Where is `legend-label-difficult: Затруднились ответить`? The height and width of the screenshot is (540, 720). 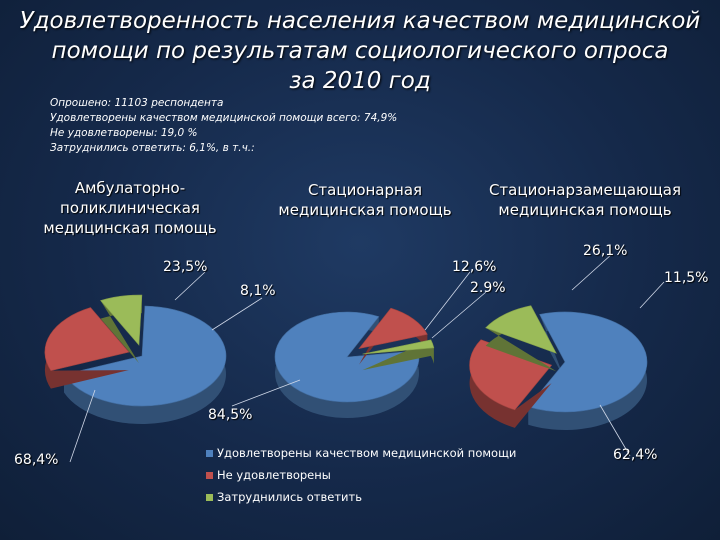 legend-label-difficult: Затруднились ответить is located at coordinates (289, 497).